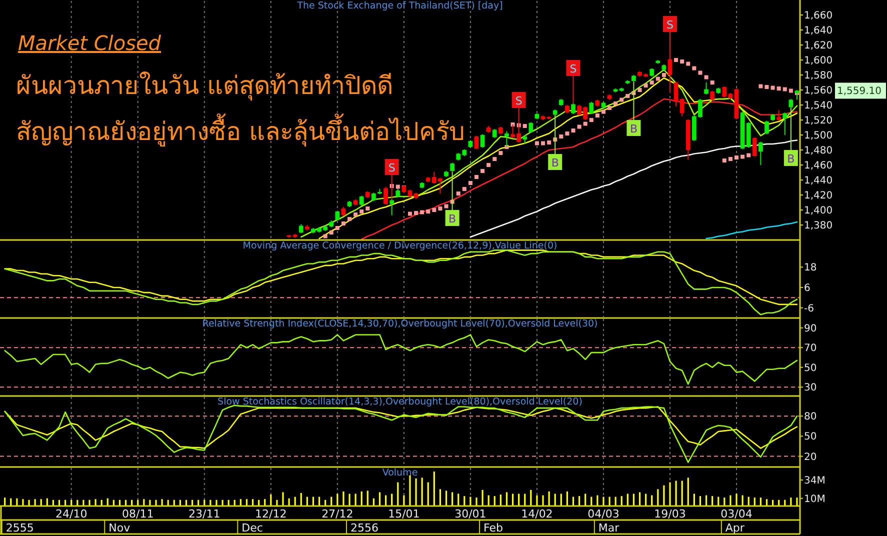 Image resolution: width=887 pixels, height=536 pixels. I want to click on x-tick-label: 23/11, so click(204, 514).